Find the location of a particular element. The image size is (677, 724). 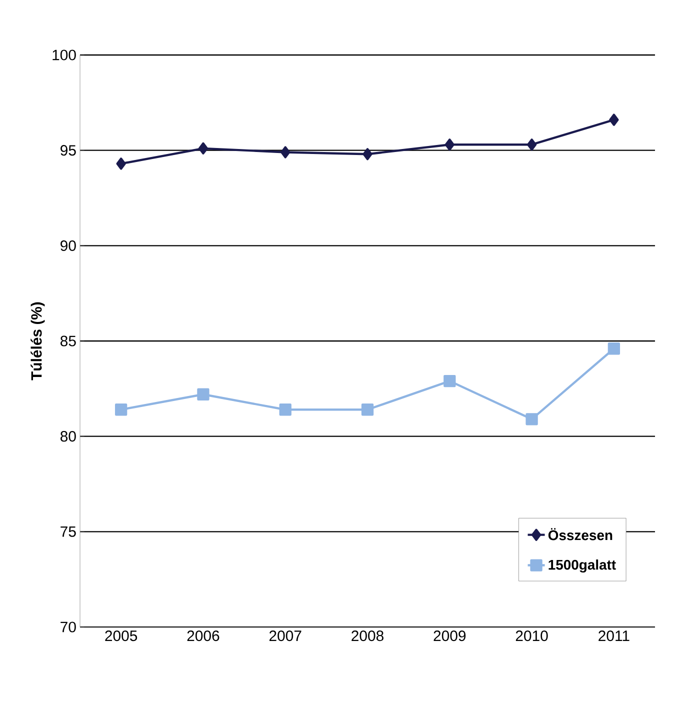

y-tick-label: 80 is located at coordinates (68, 436).